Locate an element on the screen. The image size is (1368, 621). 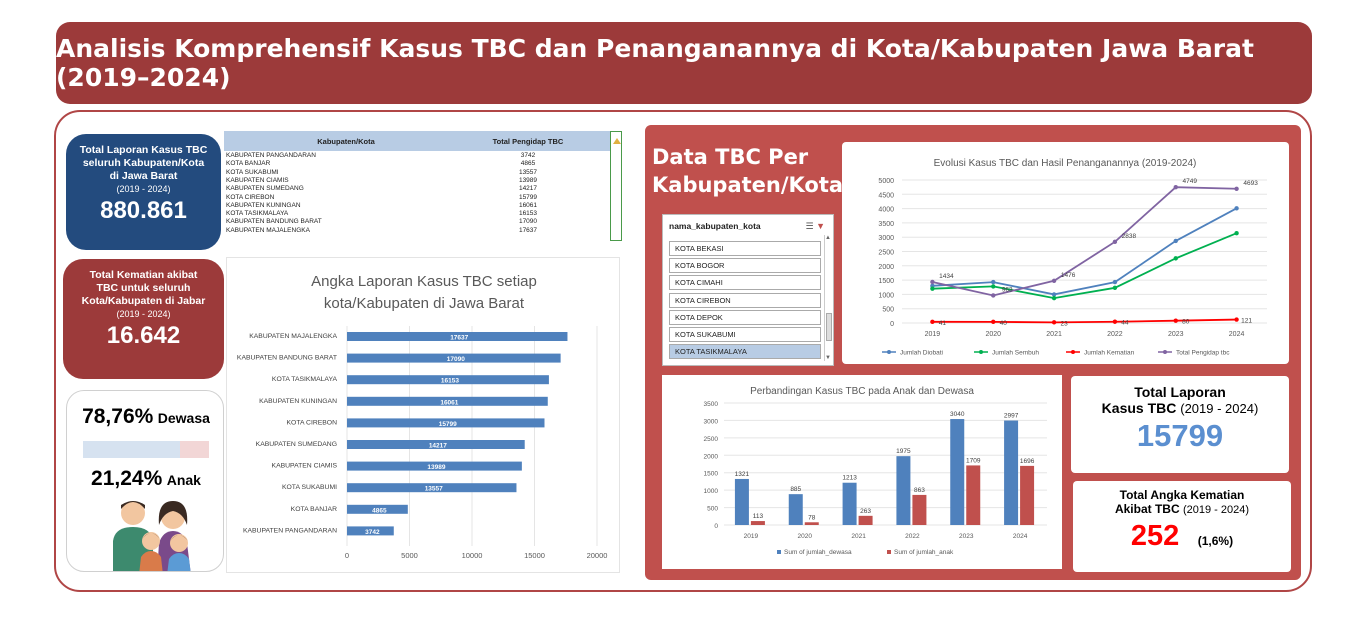
kpi-pct: (1,6%) is located at coordinates (1215, 541).